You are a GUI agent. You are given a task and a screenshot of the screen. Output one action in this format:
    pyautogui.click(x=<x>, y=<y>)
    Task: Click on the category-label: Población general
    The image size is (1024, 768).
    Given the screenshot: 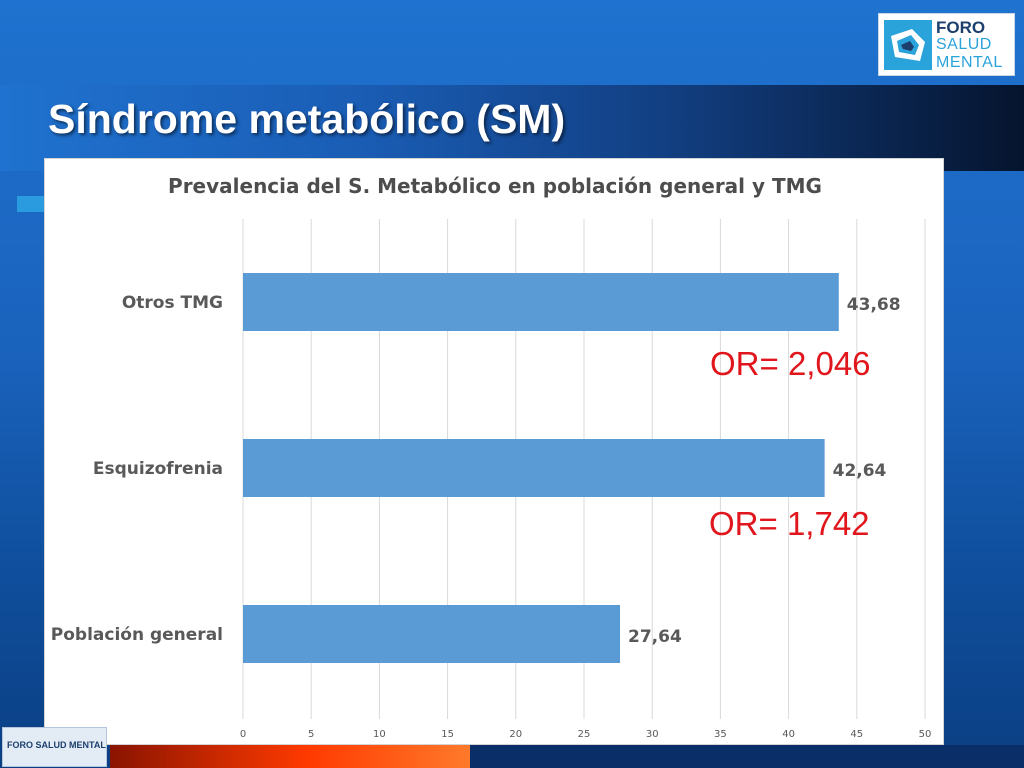 What is the action you would take?
    pyautogui.click(x=137, y=635)
    